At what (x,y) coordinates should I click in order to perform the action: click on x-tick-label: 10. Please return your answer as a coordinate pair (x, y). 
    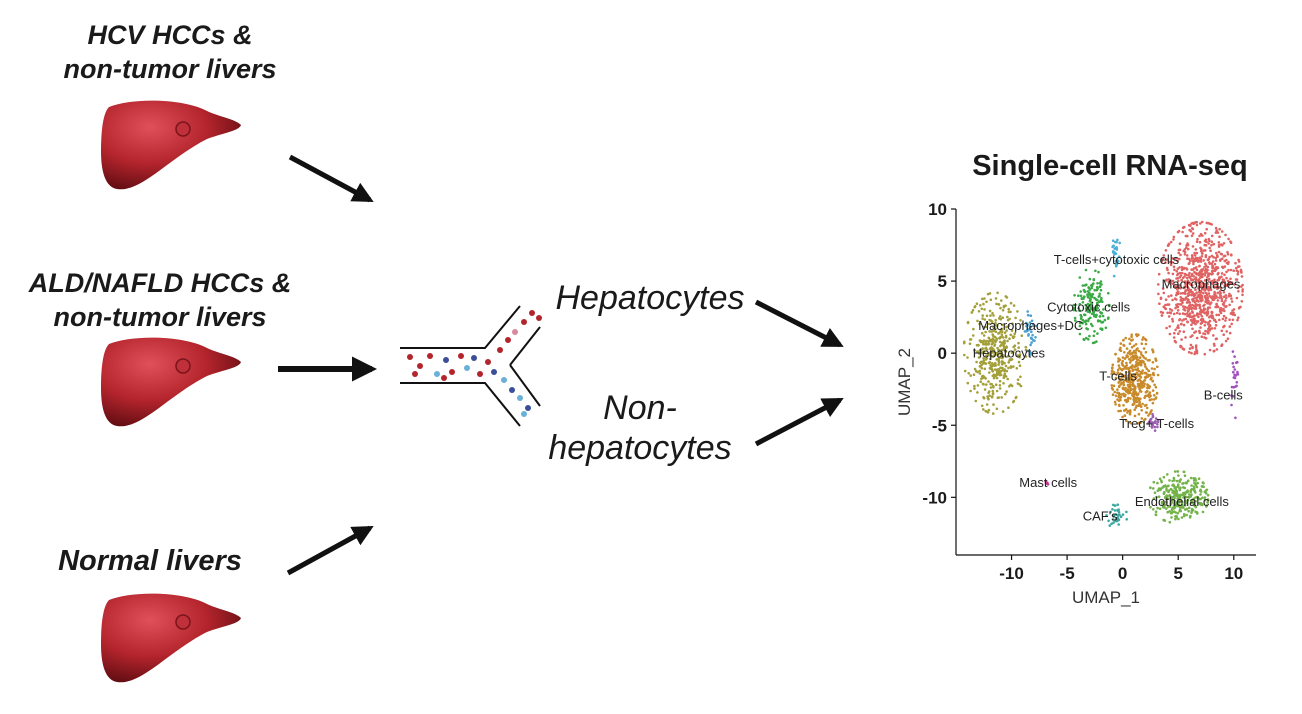
    Looking at the image, I should click on (1233, 573).